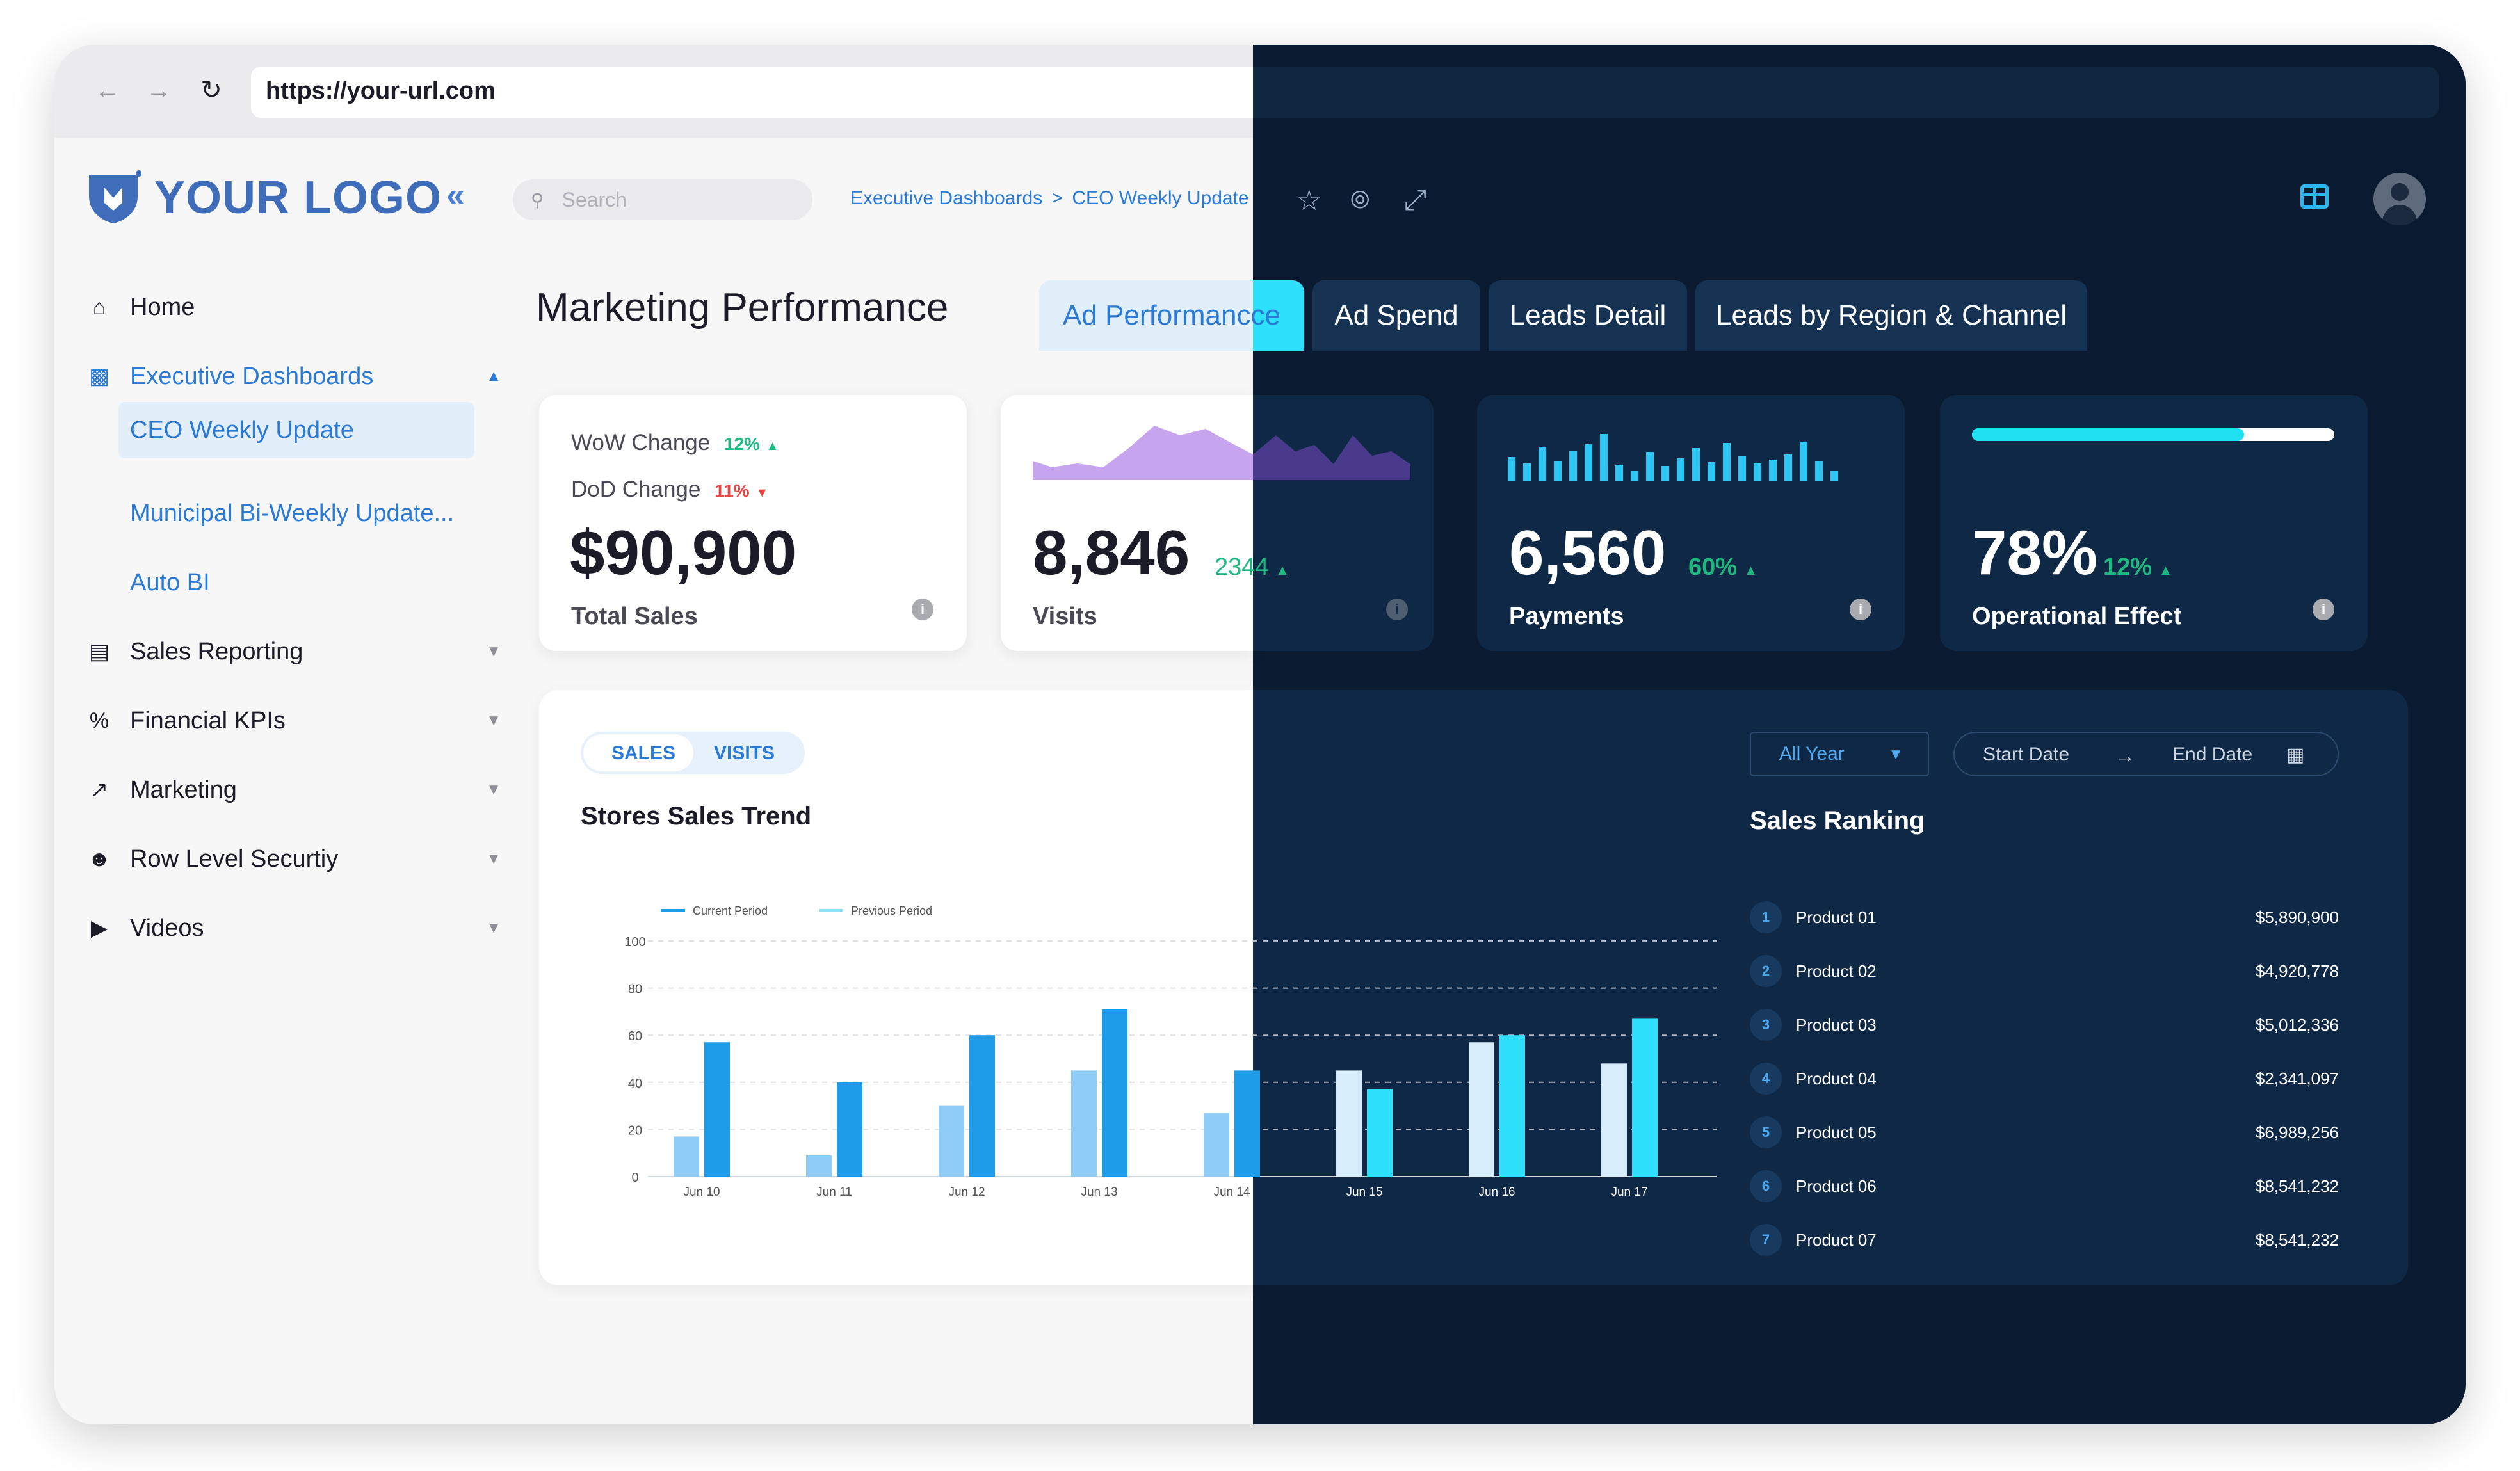 The image size is (2520, 1471). I want to click on expand-icon: ⤢, so click(1415, 200).